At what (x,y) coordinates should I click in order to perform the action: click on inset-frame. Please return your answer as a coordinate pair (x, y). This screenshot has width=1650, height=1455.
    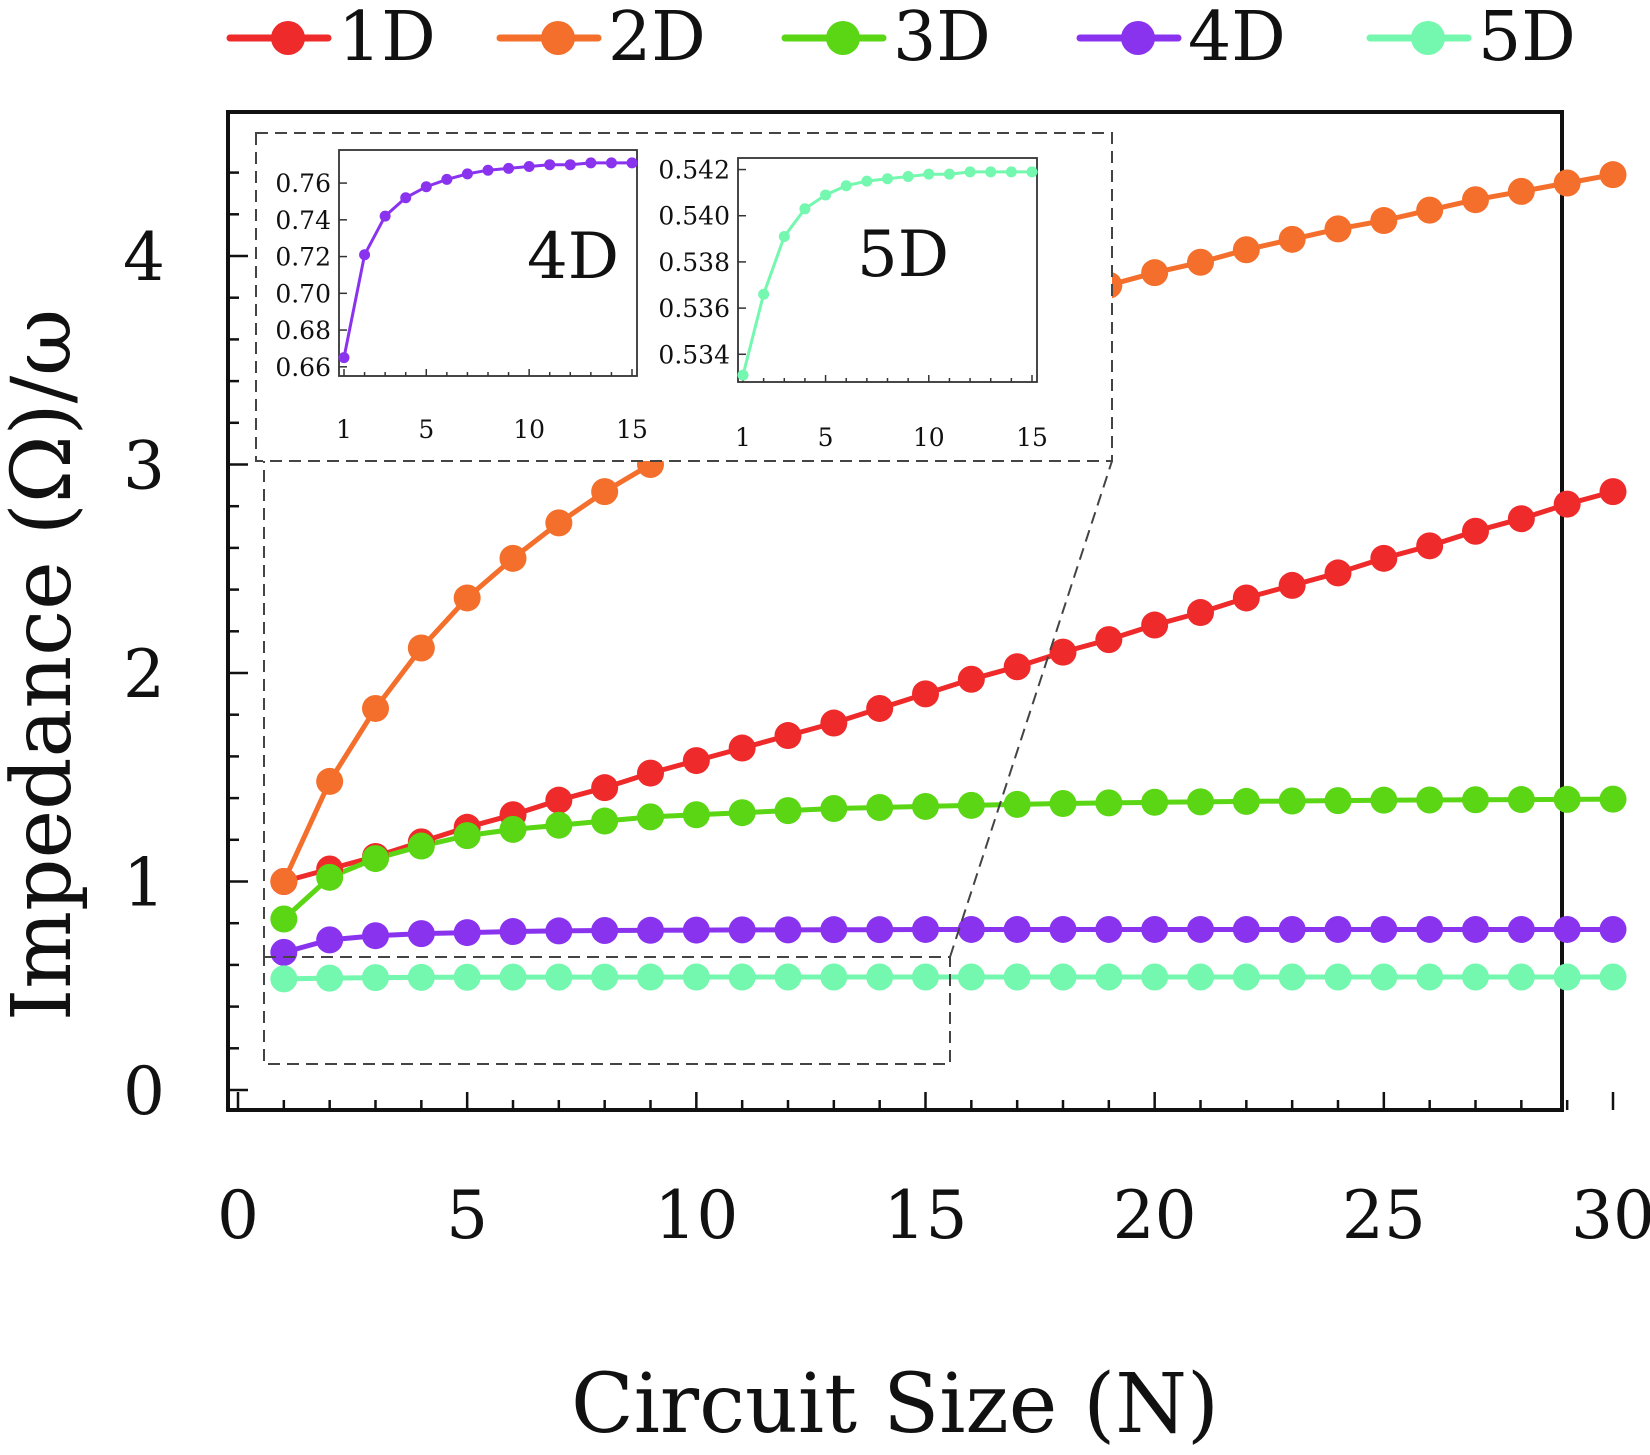
    Looking at the image, I should click on (887, 270).